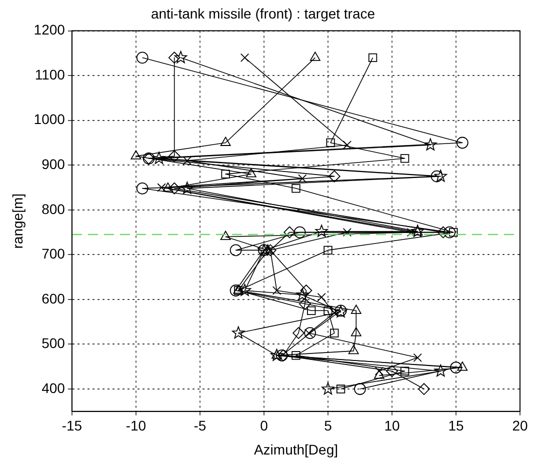 This screenshot has width=536, height=465. What do you see at coordinates (50, 30) in the screenshot?
I see `y-tick-label: 1200` at bounding box center [50, 30].